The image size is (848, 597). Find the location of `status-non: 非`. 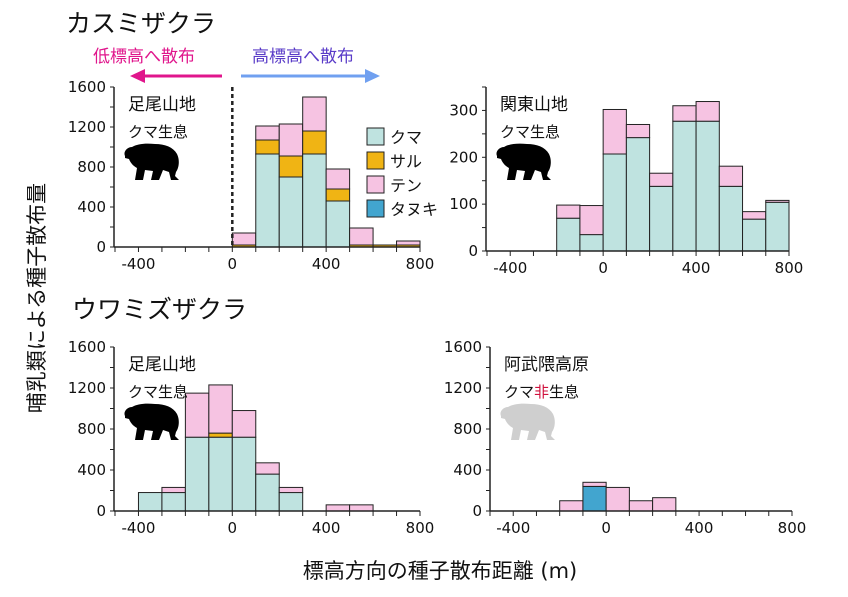

status-non: 非 is located at coordinates (541, 392).